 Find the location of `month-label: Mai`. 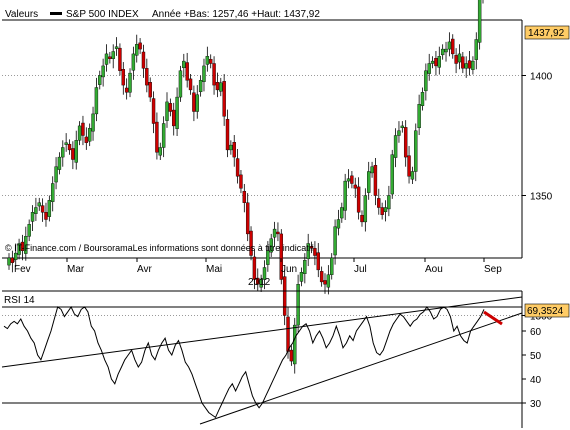

month-label: Mai is located at coordinates (214, 269).